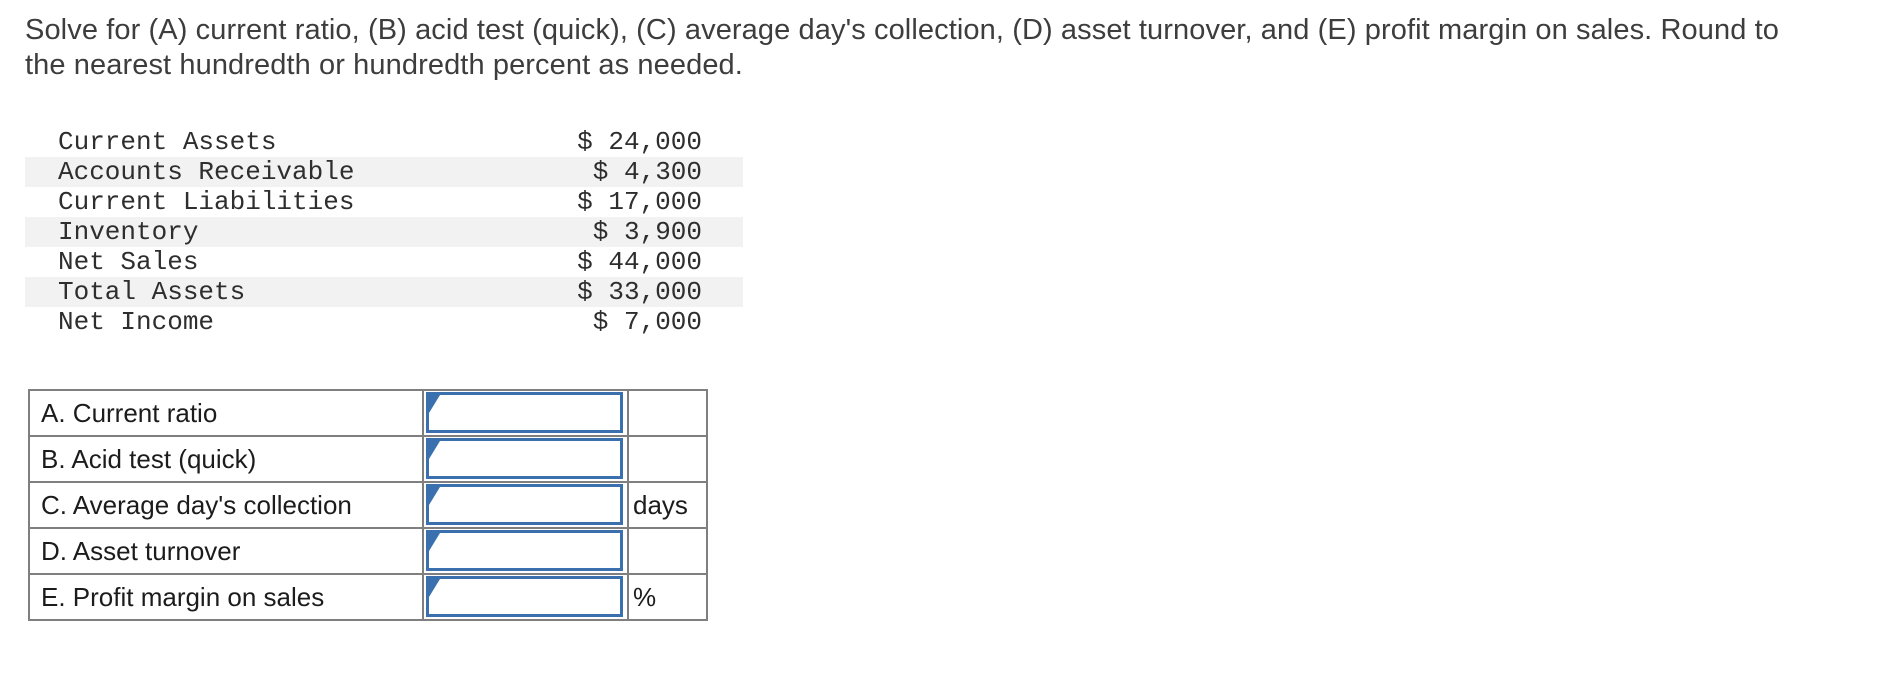  I want to click on financial-label: Inventory, so click(128, 232).